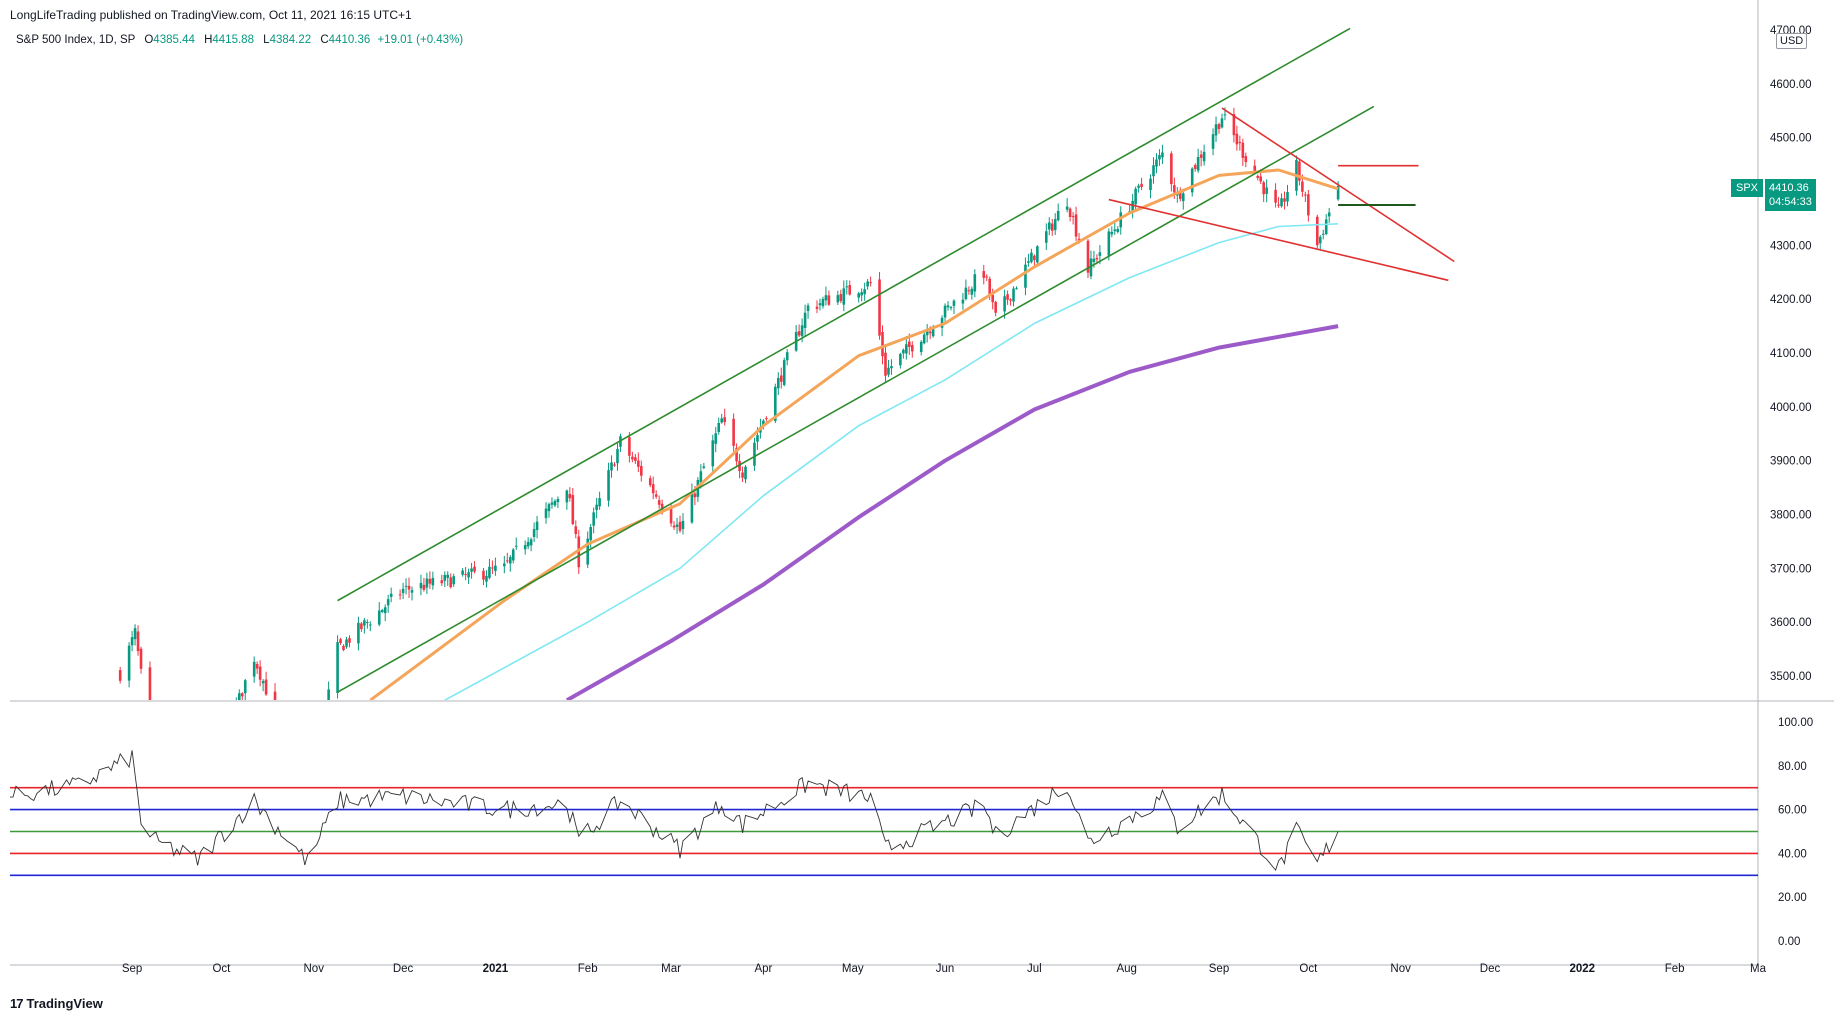  Describe the element at coordinates (1790, 195) in the screenshot. I see `last-price-tag: 4410.36 04:54:33` at that location.